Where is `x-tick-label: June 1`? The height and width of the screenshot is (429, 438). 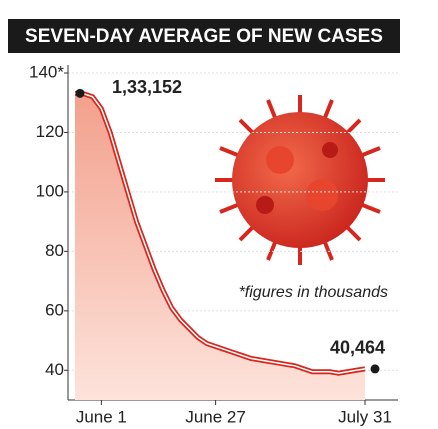 x-tick-label: June 1 is located at coordinates (101, 416).